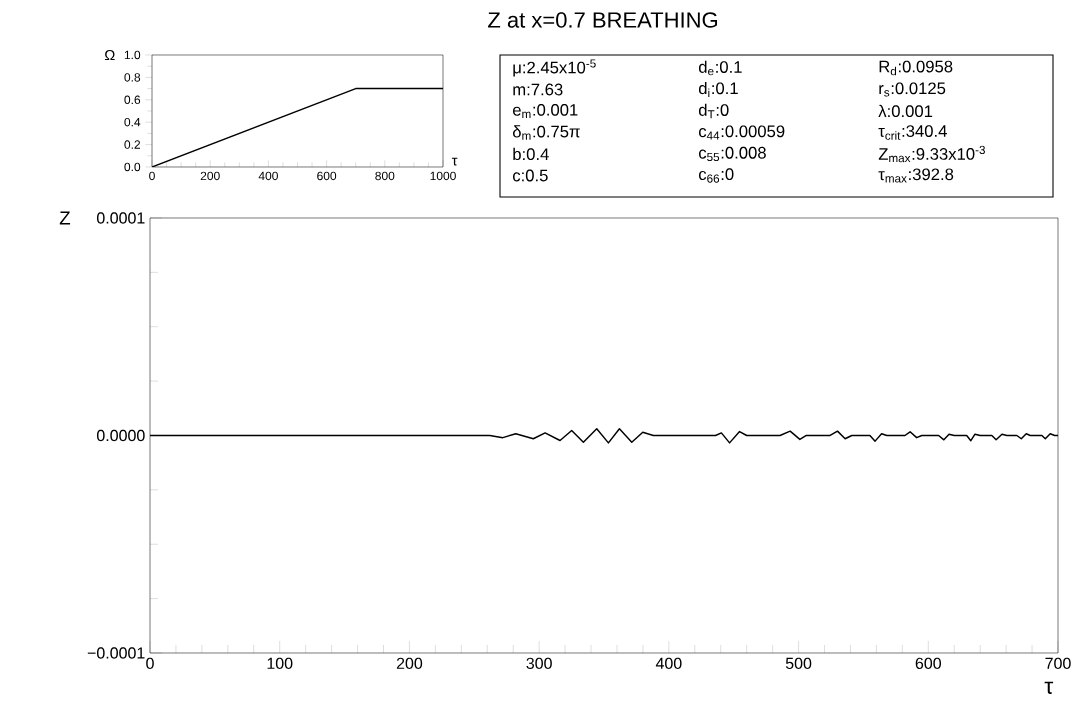 Image resolution: width=1085 pixels, height=724 pixels. Describe the element at coordinates (109, 55) in the screenshot. I see `y-axis-title: Ω` at that location.